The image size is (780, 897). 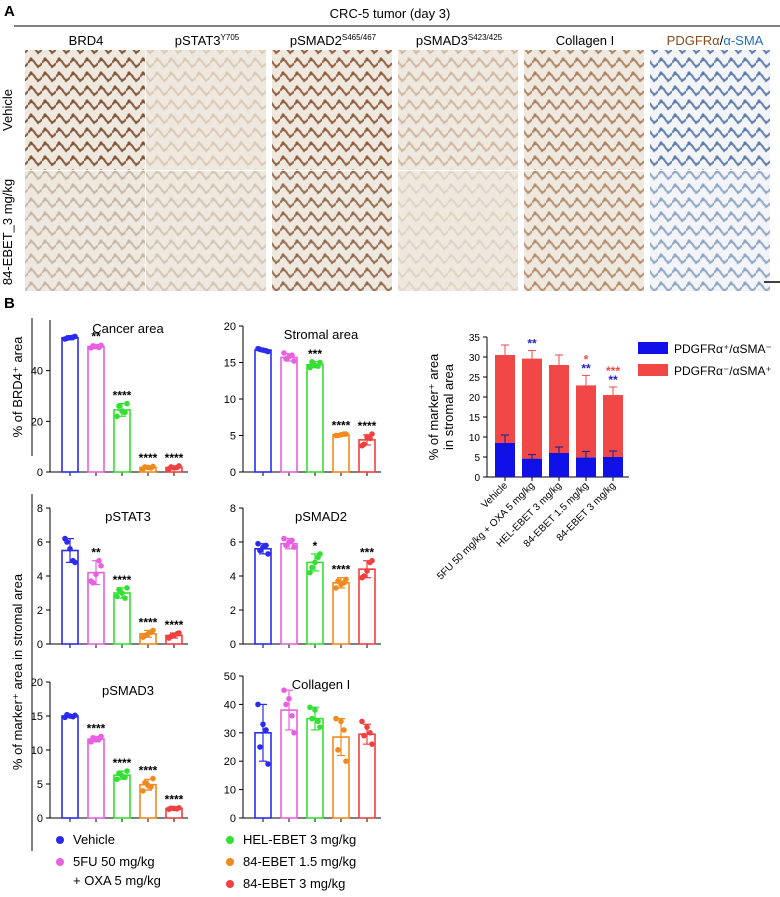 What do you see at coordinates (230, 400) in the screenshot?
I see `y-tick-label: 10` at bounding box center [230, 400].